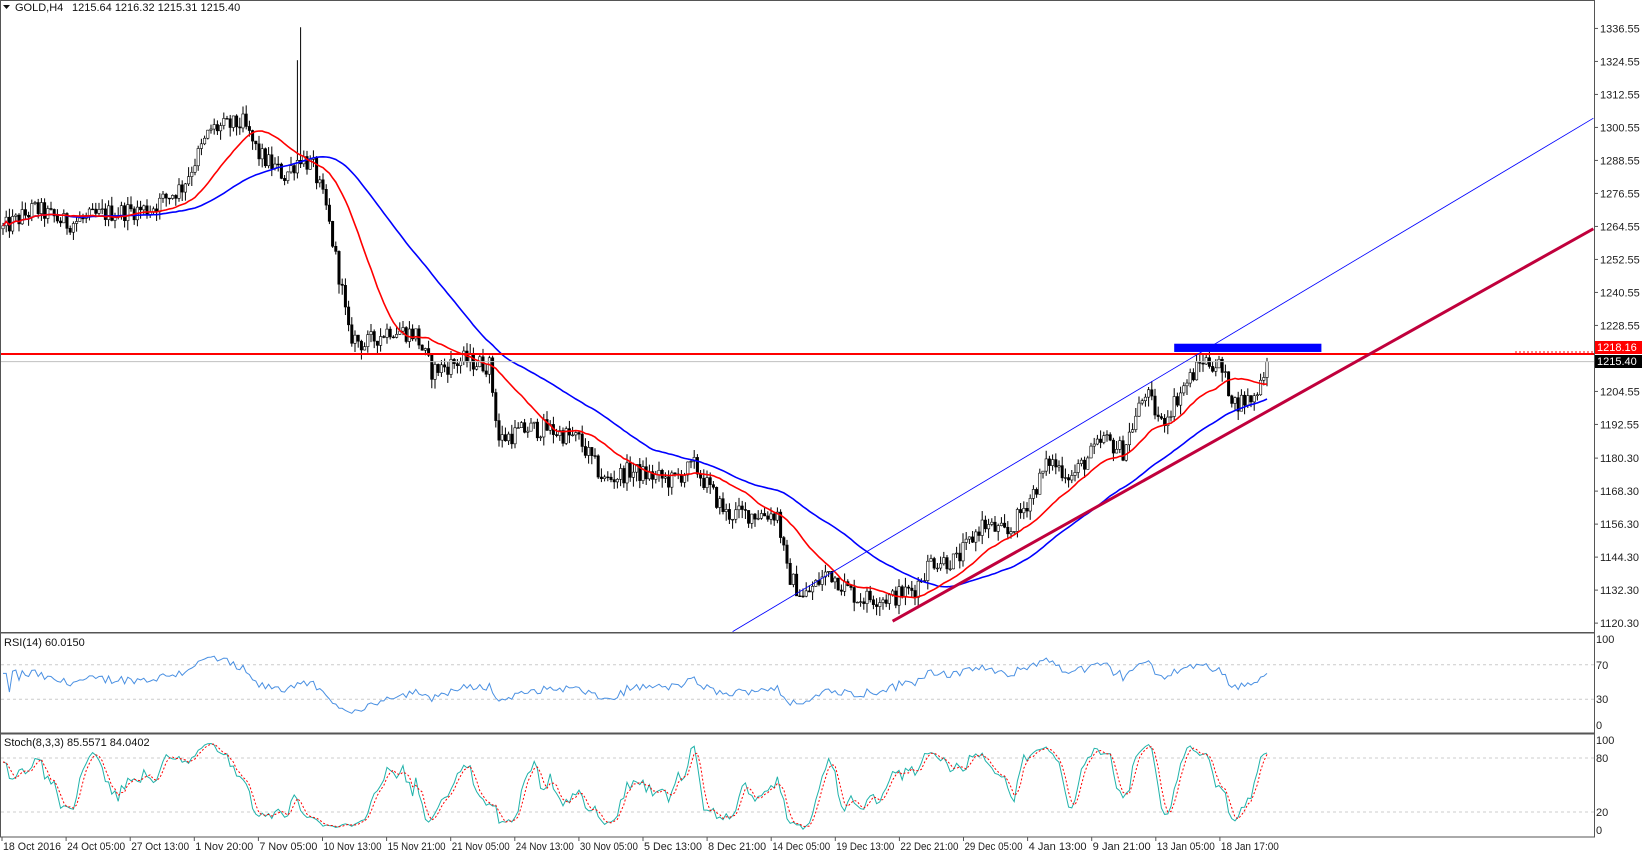  I want to click on price-tick-label: 1300.55, so click(1620, 128).